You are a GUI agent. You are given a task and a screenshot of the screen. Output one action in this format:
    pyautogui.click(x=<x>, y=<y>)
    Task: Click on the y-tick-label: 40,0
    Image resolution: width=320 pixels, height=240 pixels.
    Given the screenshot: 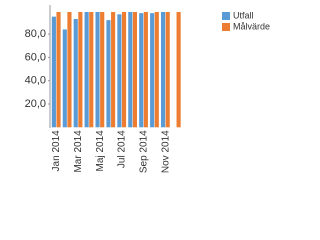 What is the action you would take?
    pyautogui.click(x=35, y=81)
    